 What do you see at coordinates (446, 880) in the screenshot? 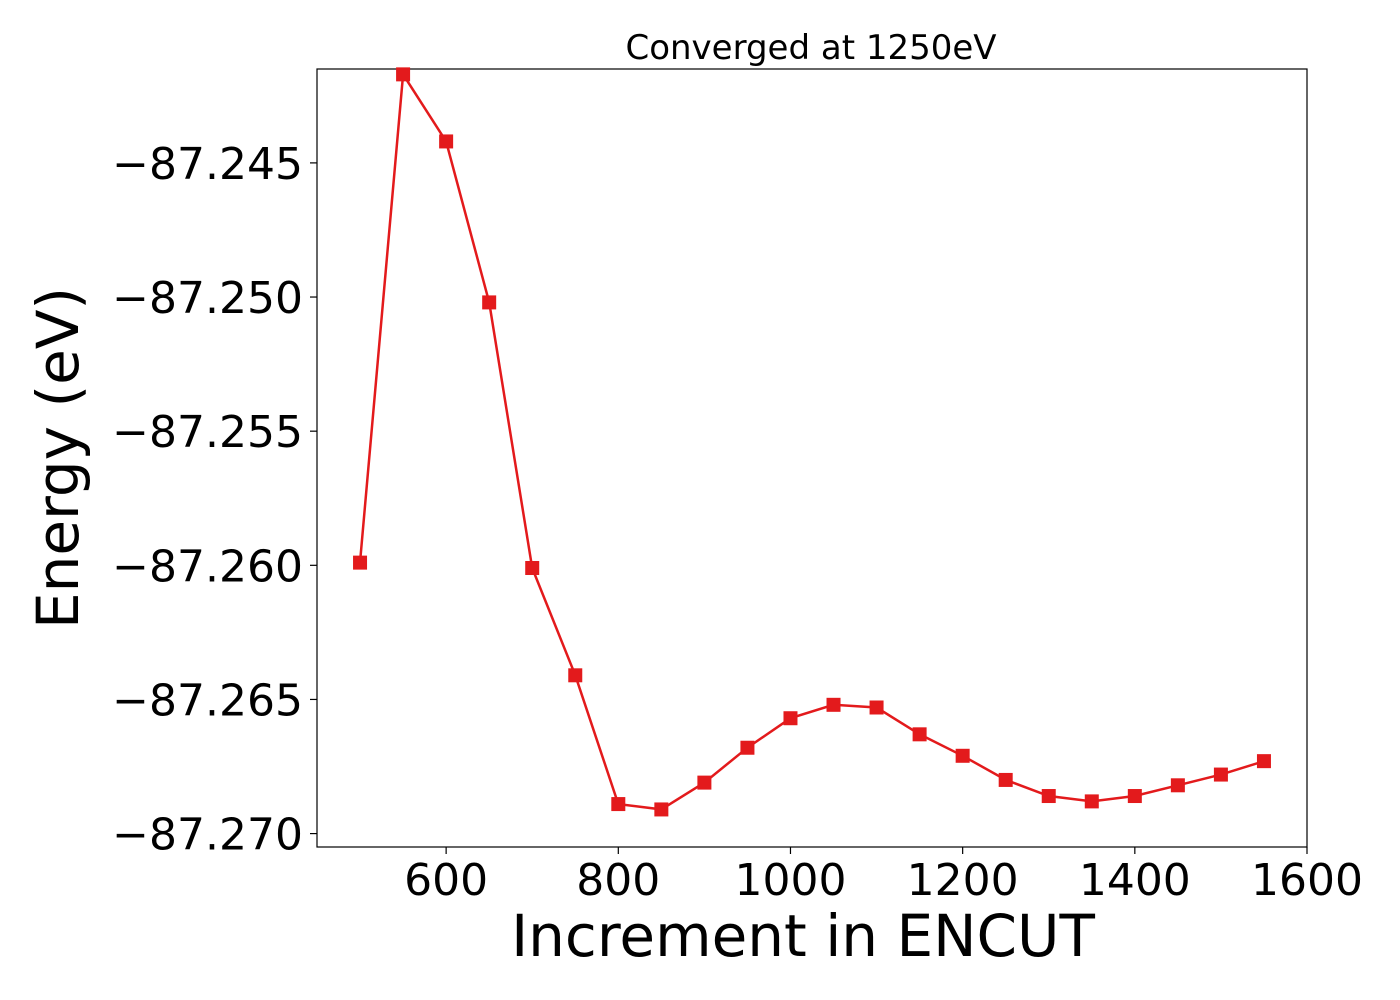
I see `x-tick-label: 600` at bounding box center [446, 880].